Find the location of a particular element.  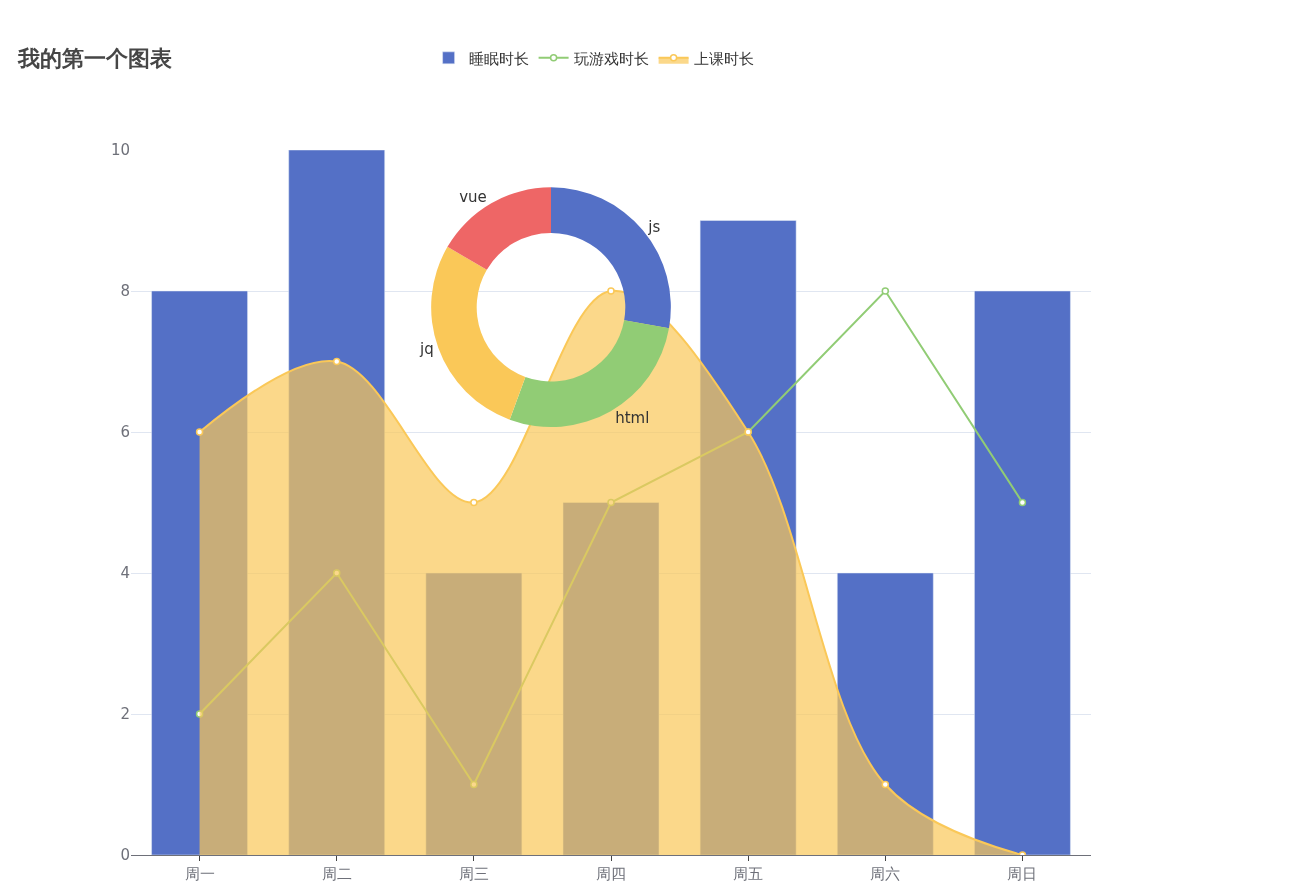

y-tick-label: 0 is located at coordinates (125, 855).